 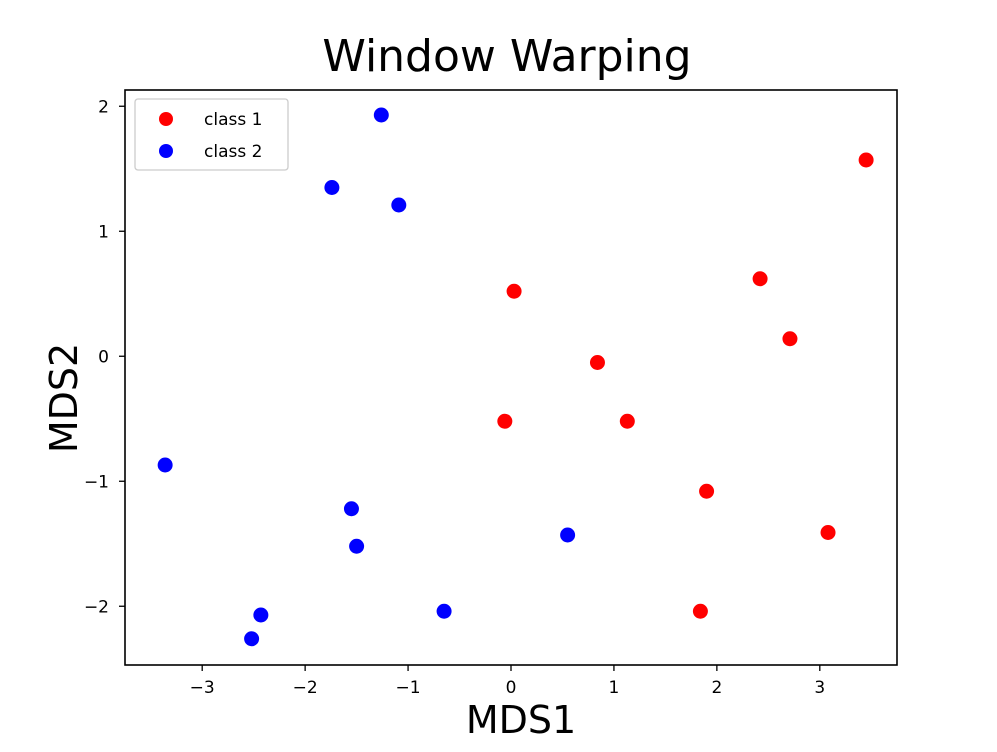 I want to click on y-tick-label: −2, so click(x=96, y=607).